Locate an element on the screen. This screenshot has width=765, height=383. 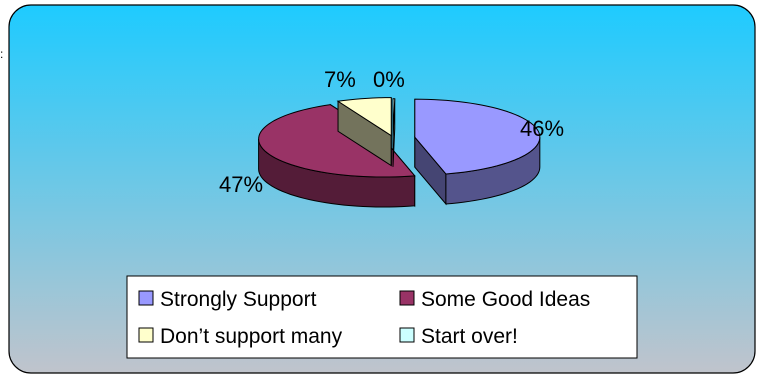
legend-swatch-start-over is located at coordinates (407, 335).